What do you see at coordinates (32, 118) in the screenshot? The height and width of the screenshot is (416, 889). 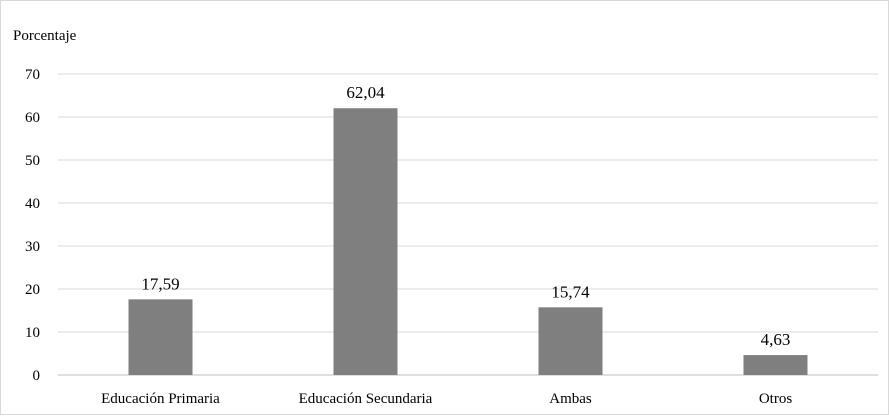 I see `y-tick-label: 60` at bounding box center [32, 118].